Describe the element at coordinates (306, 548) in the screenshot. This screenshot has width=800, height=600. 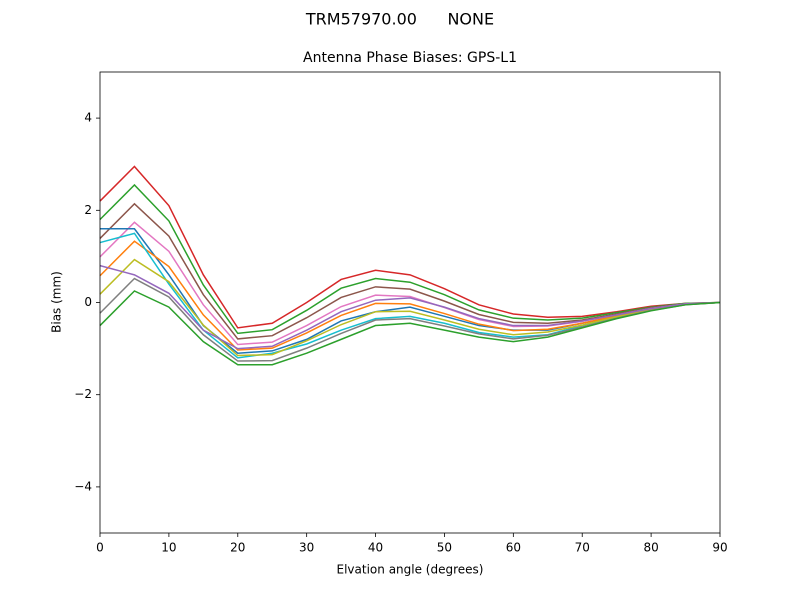
I see `x-tick-label: 30` at that location.